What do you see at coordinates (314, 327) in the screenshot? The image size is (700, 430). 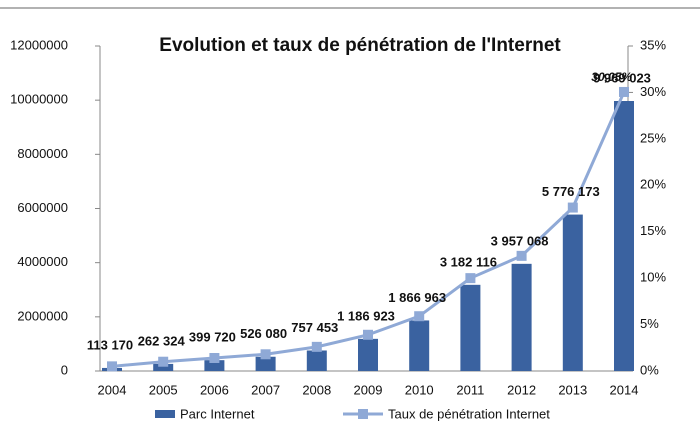 I see `data-label: 757 453` at bounding box center [314, 327].